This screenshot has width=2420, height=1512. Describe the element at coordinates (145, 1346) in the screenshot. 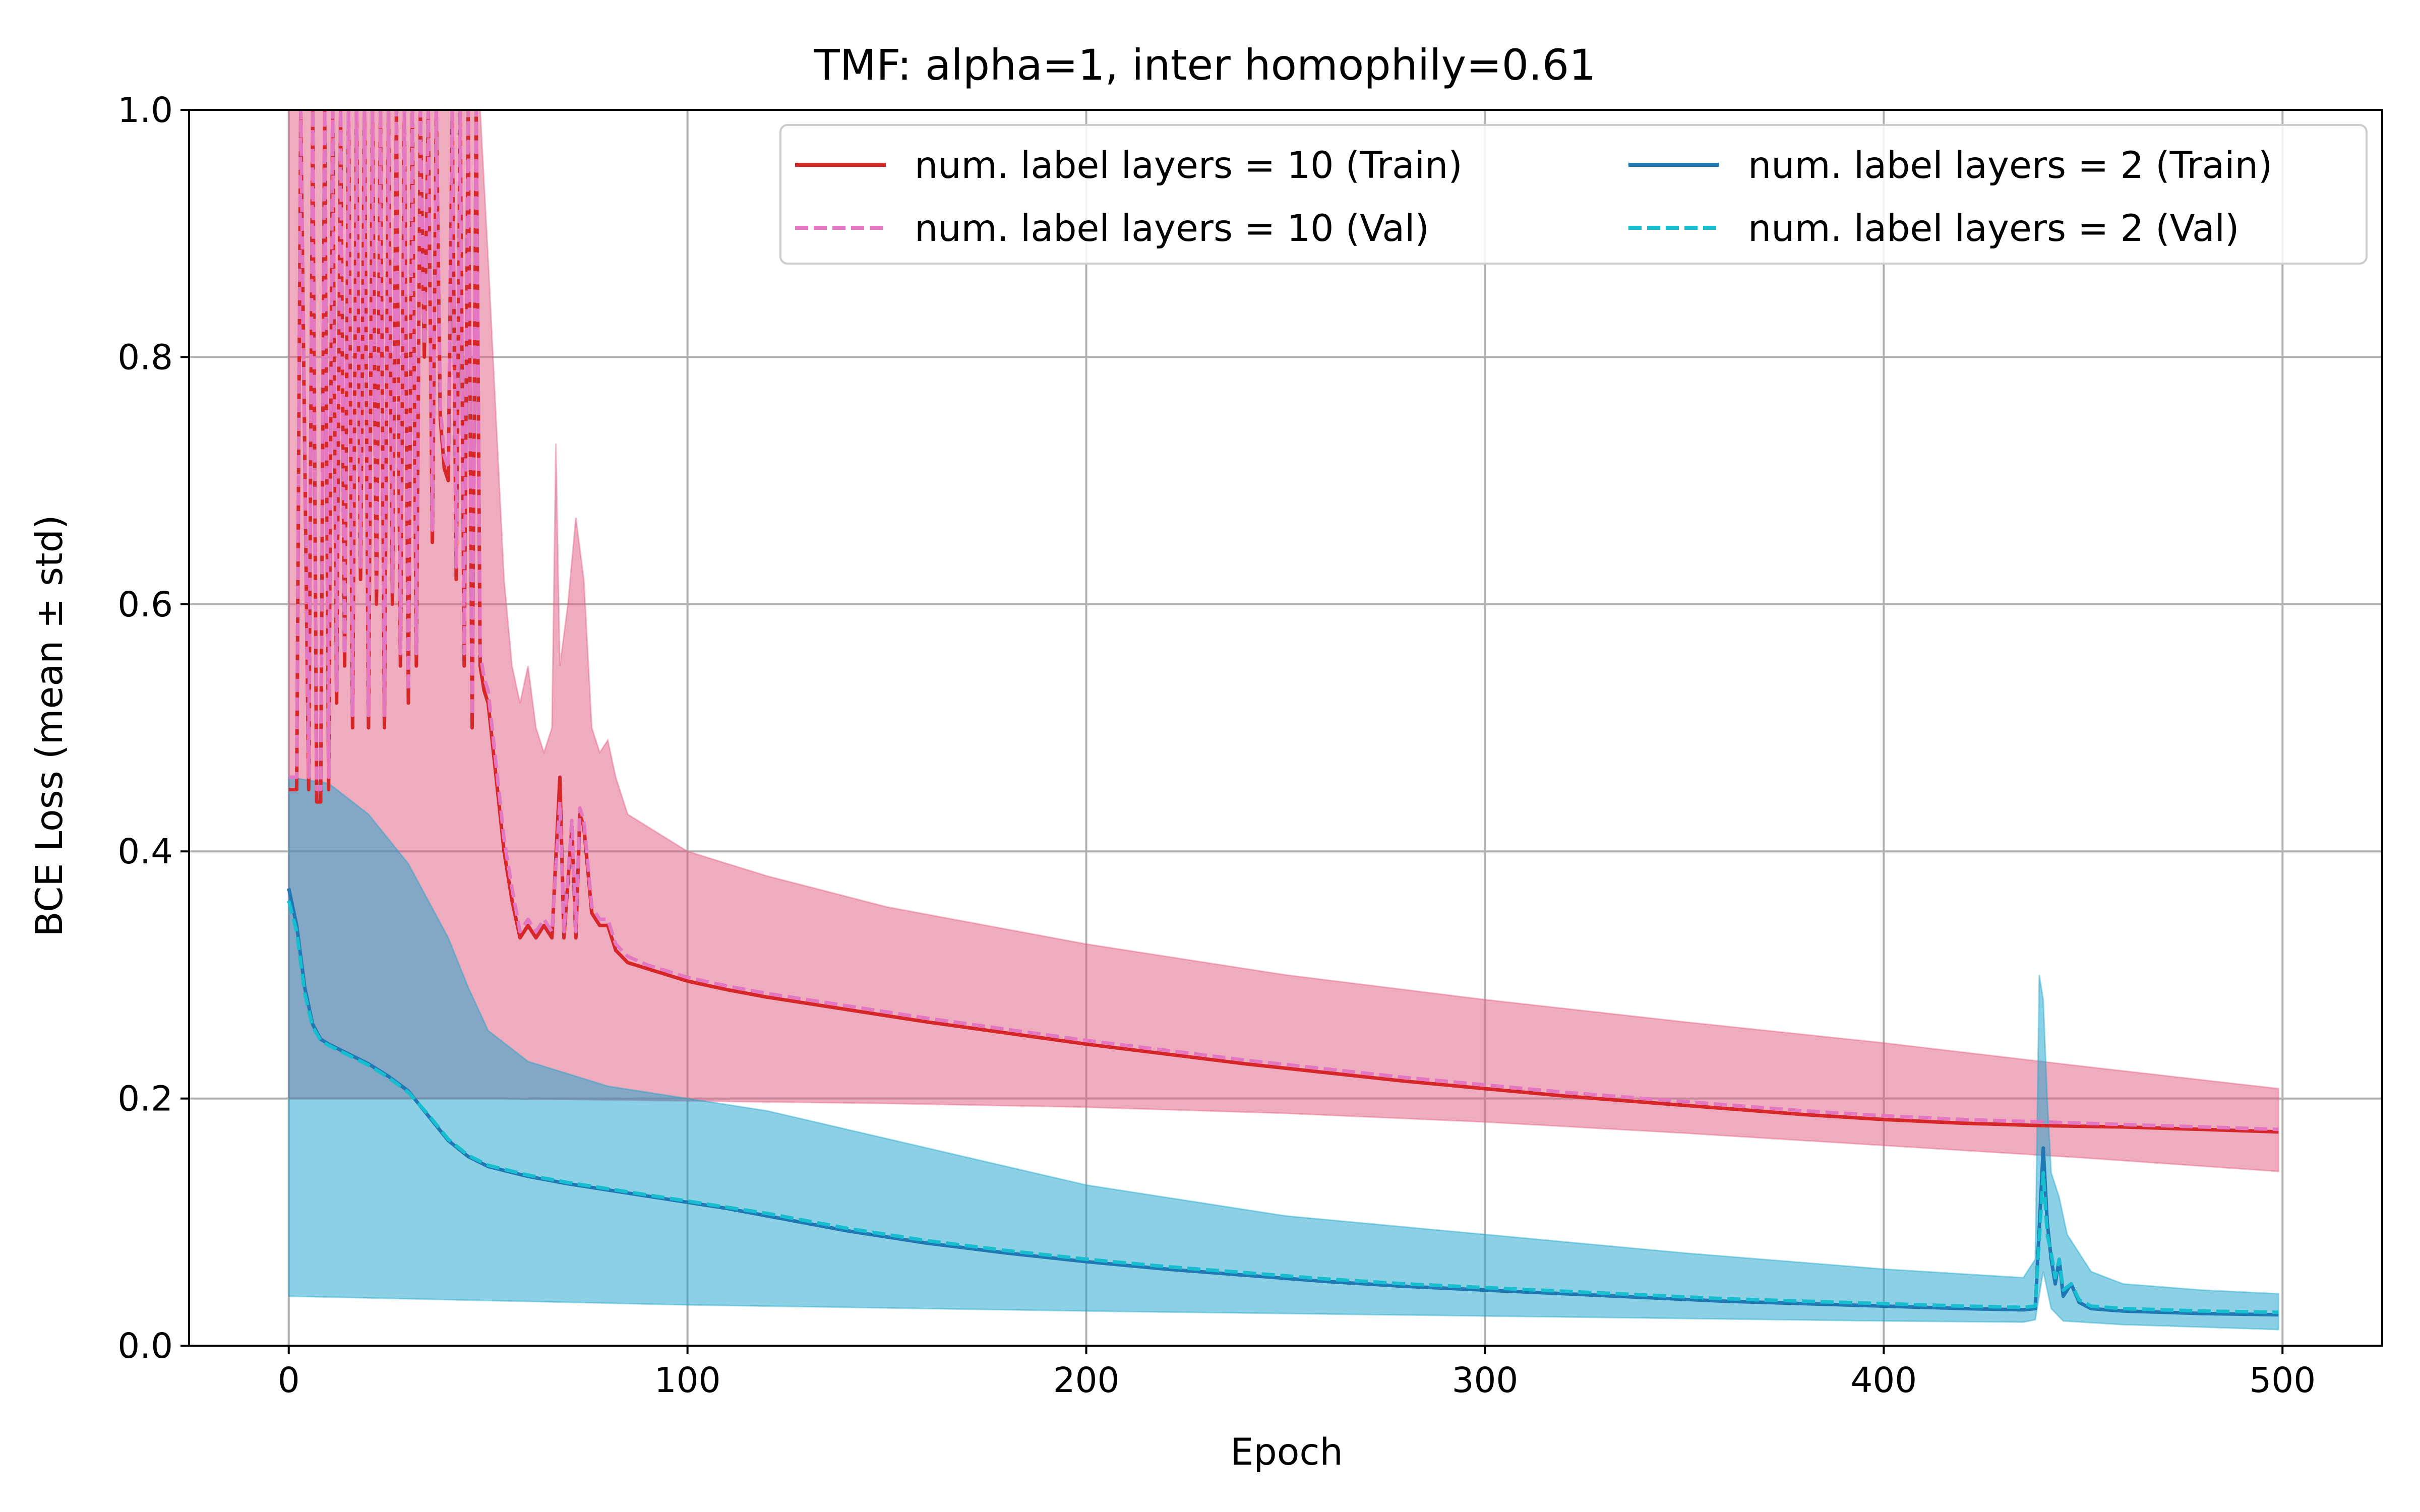

I see `y-tick-label: 0.0` at that location.